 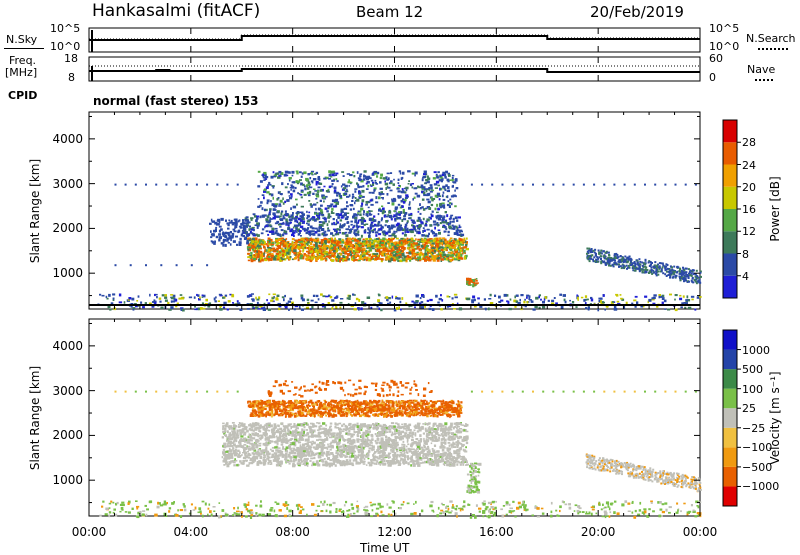 I want to click on power-echo-slant, so click(x=235, y=231).